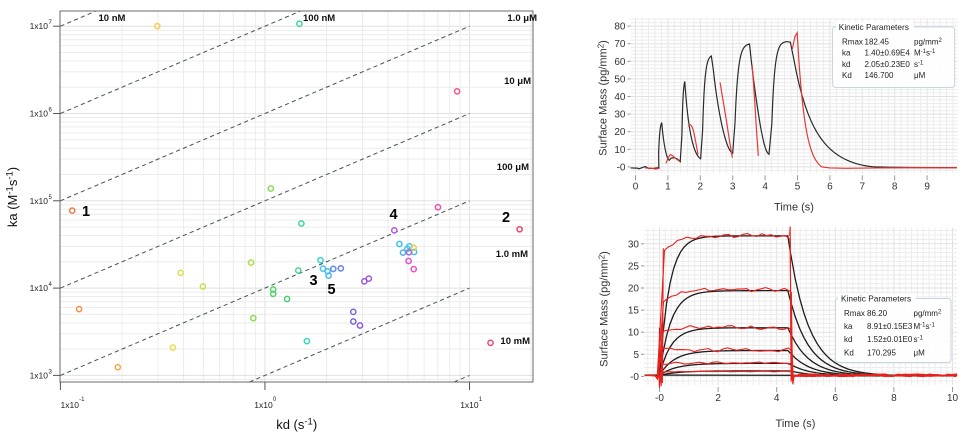  What do you see at coordinates (881, 352) in the screenshot?
I see `svg-text: 170.295` at bounding box center [881, 352].